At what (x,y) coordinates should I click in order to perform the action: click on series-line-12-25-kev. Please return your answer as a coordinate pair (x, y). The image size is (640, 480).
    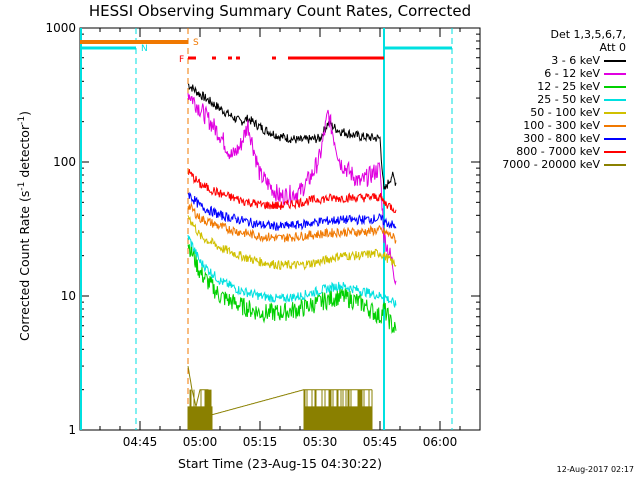
    Looking at the image, I should click on (292, 288).